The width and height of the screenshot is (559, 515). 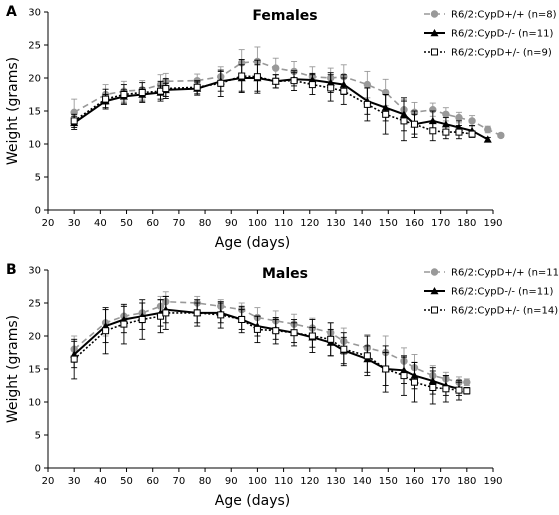 I want to click on panel-label: A, so click(x=11, y=12).